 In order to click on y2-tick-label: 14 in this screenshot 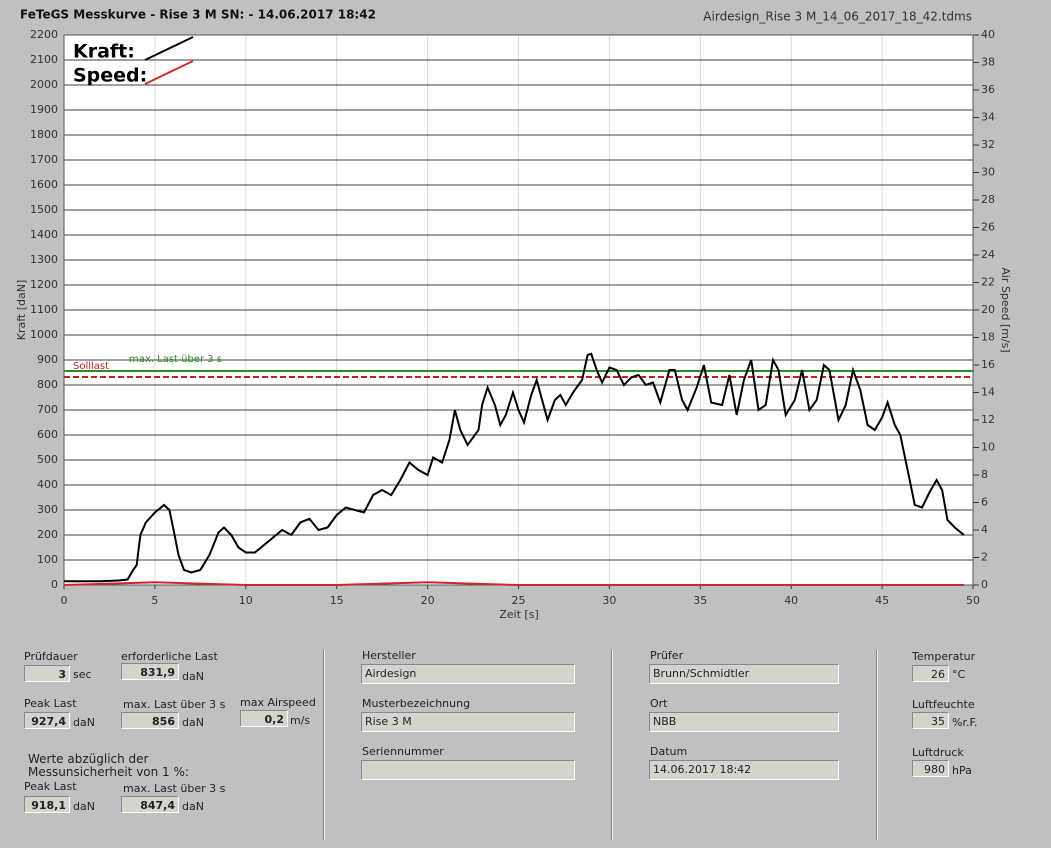, I will do `click(988, 392)`.